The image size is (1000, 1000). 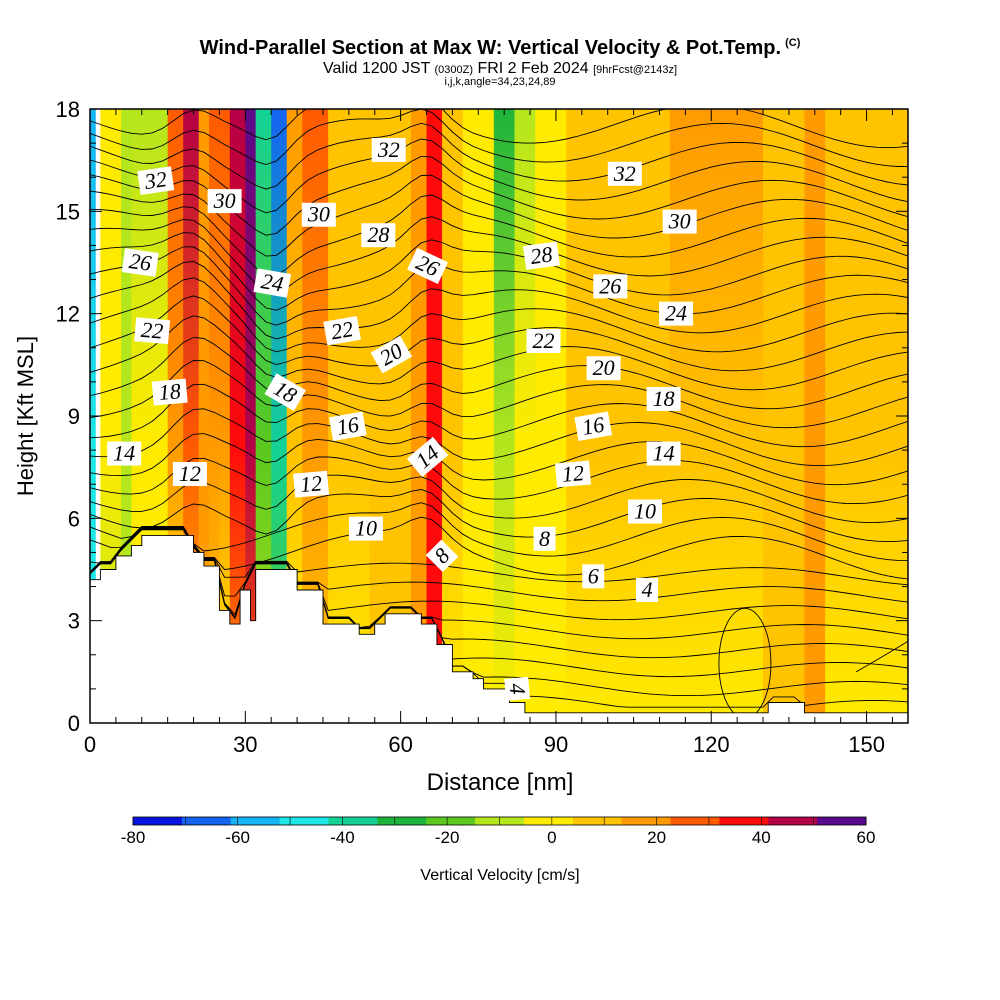 What do you see at coordinates (500, 82) in the screenshot?
I see `grid-indices: i,j,k,angle=34,23,24,89` at bounding box center [500, 82].